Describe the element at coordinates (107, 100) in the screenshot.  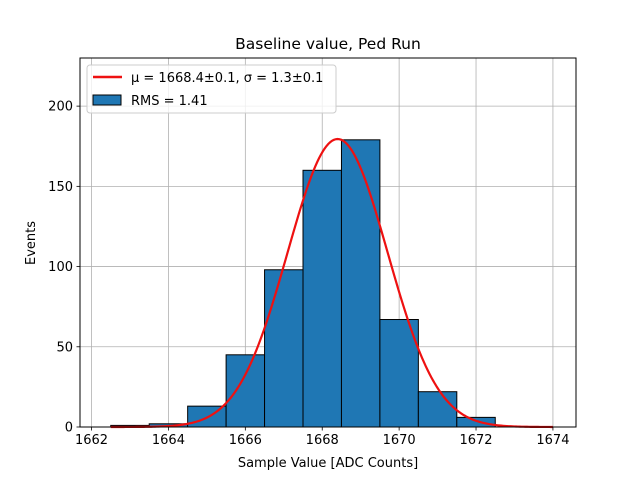
I see `legend-histogram-swatch` at that location.